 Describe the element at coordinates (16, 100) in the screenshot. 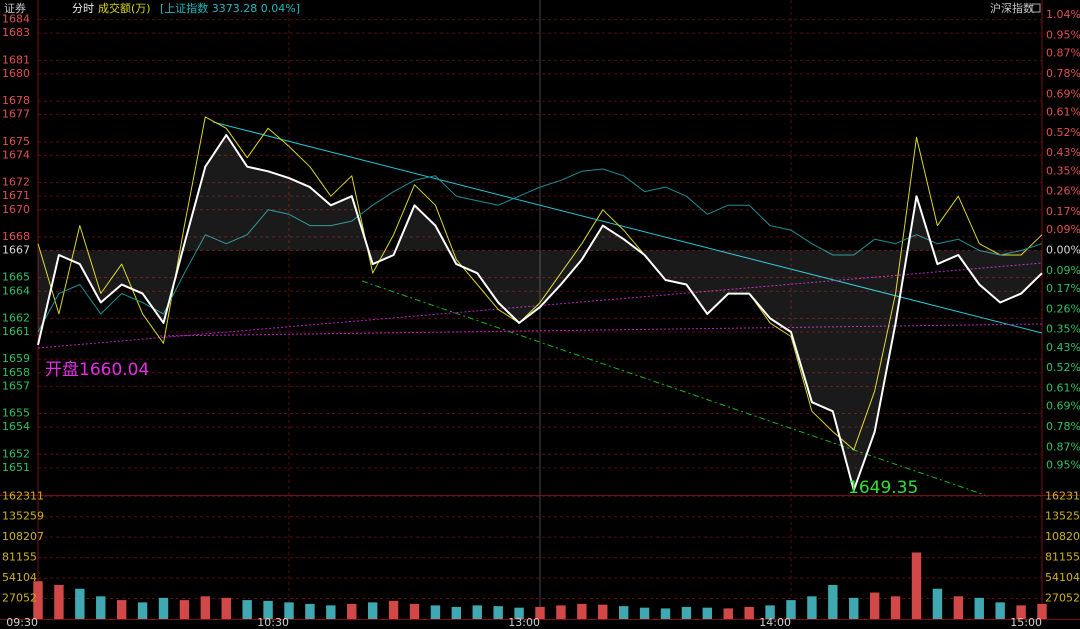

I see `y-tick-label: 1678` at that location.